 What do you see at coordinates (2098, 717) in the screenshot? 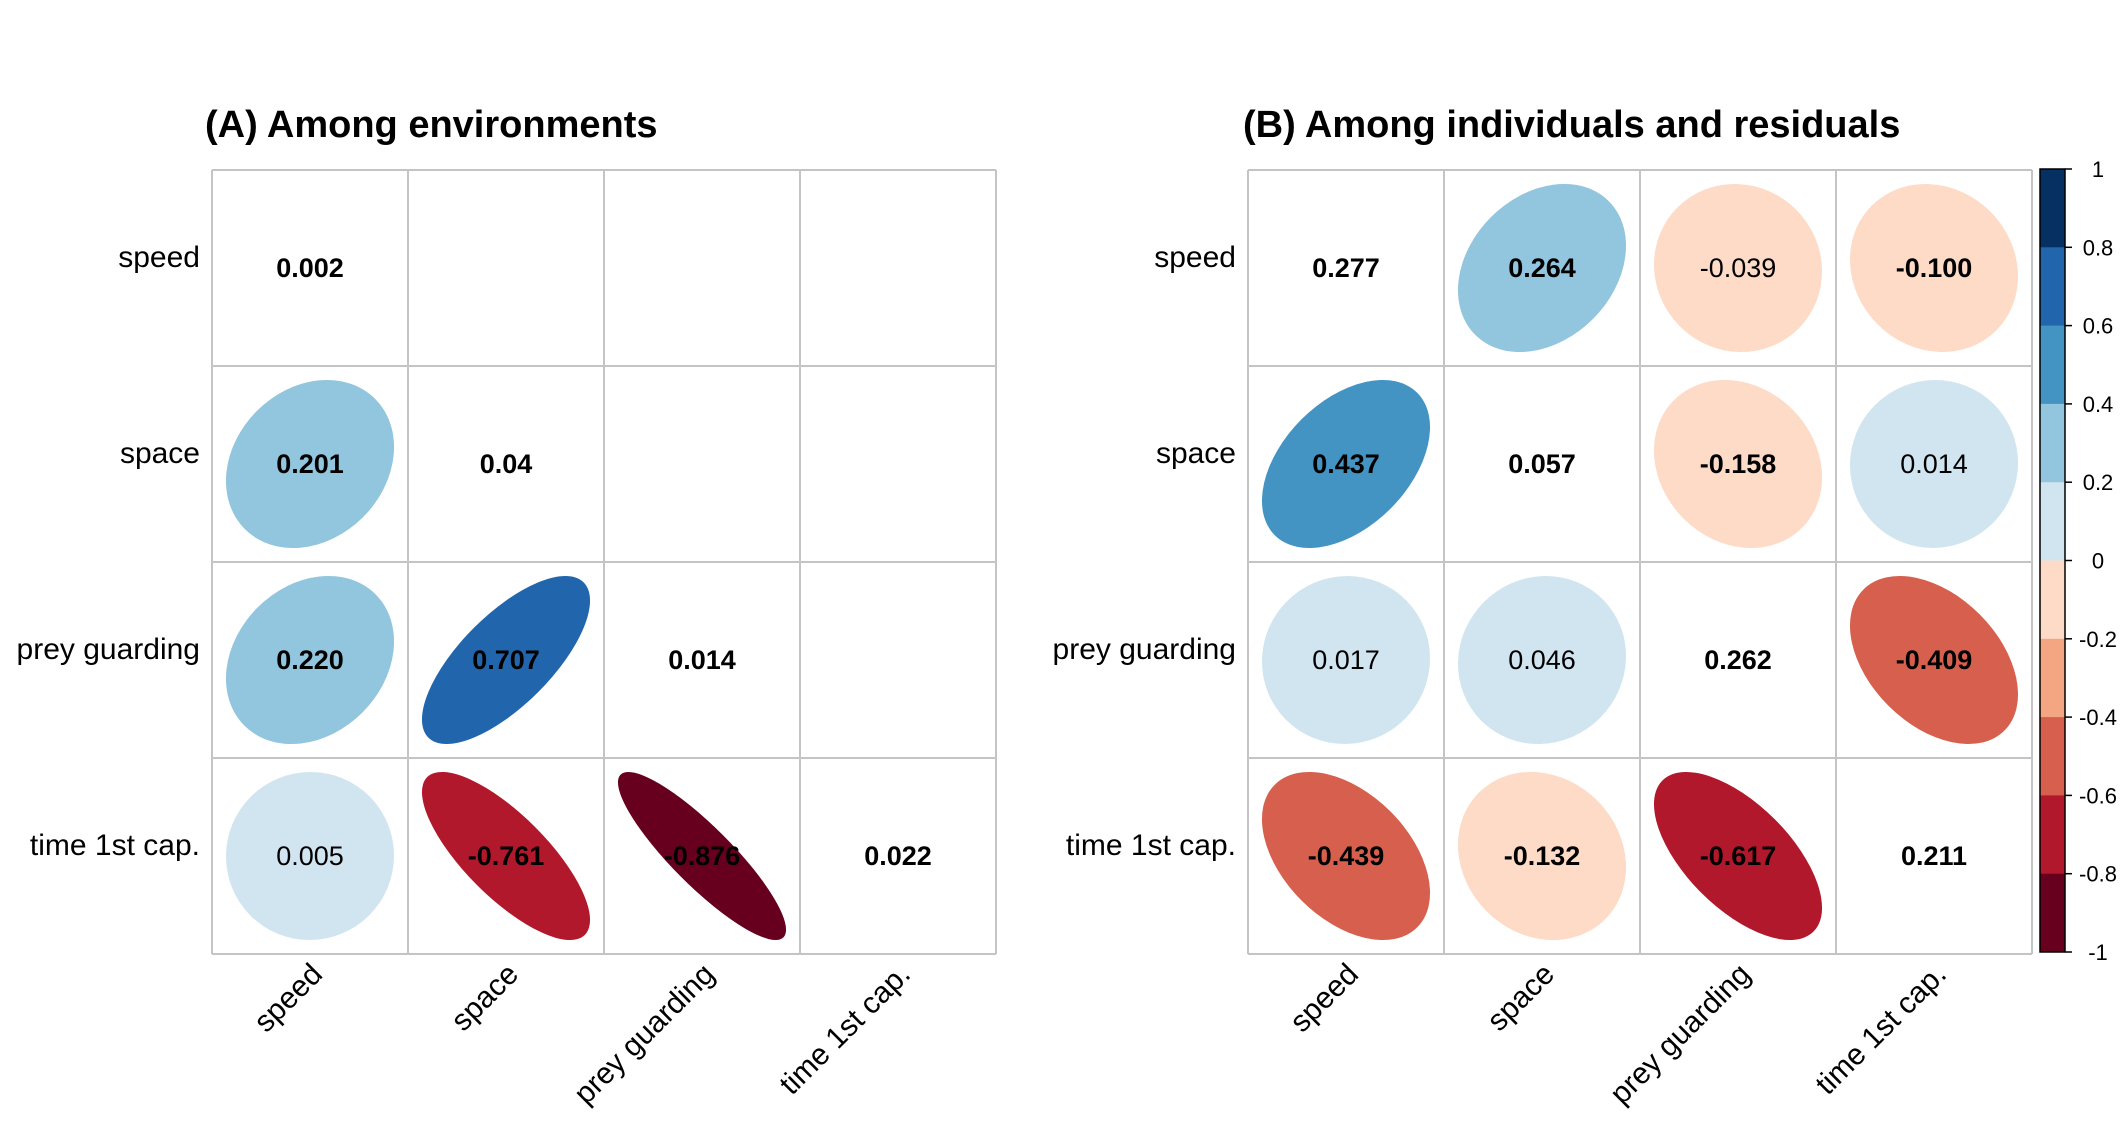
I see `colorbar-tick-label: -0.4` at bounding box center [2098, 717].